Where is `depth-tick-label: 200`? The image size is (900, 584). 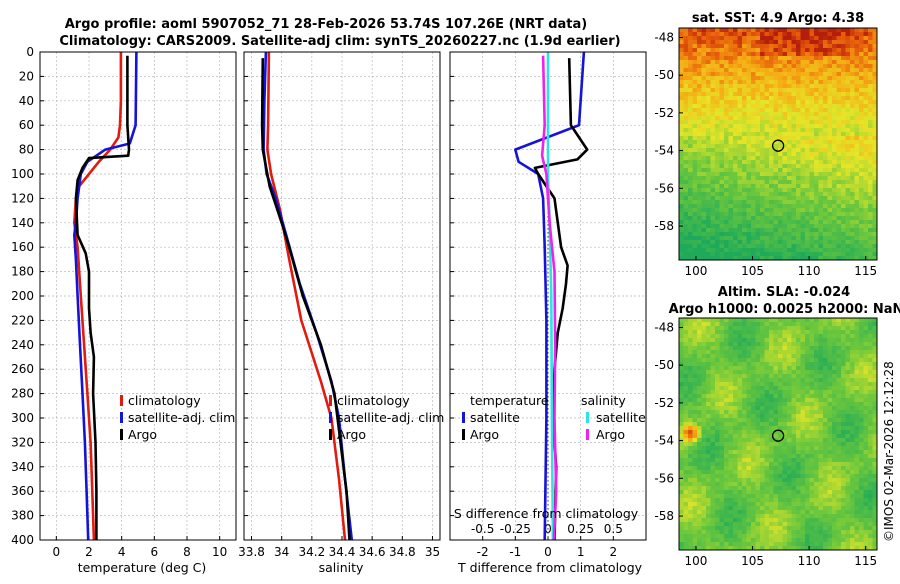 depth-tick-label: 200 is located at coordinates (22, 296).